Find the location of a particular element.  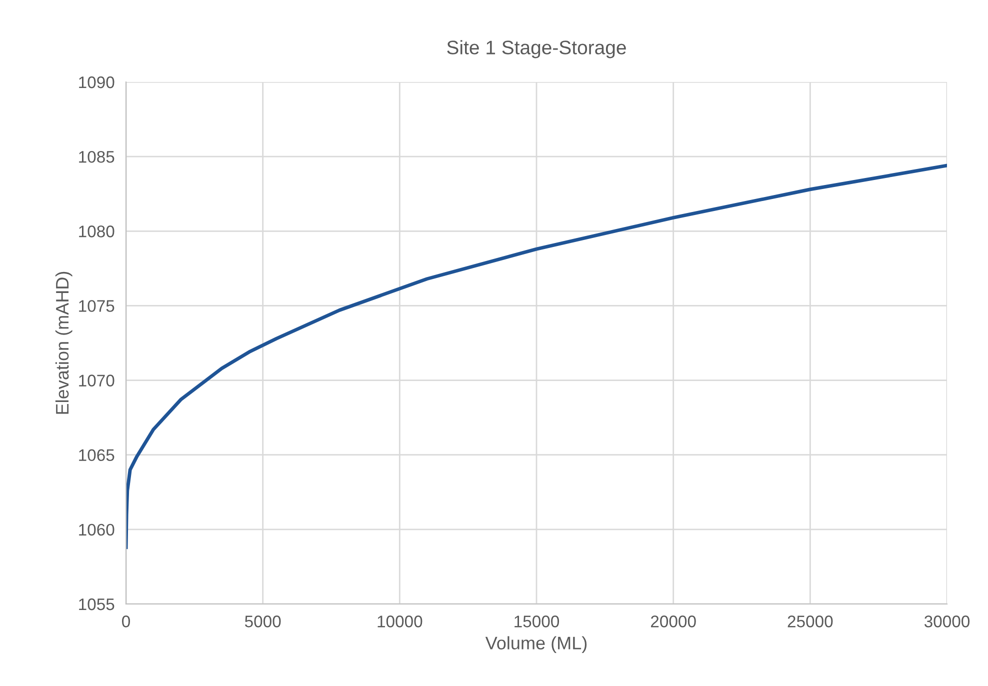

y-tick-label: 1080 is located at coordinates (96, 232).